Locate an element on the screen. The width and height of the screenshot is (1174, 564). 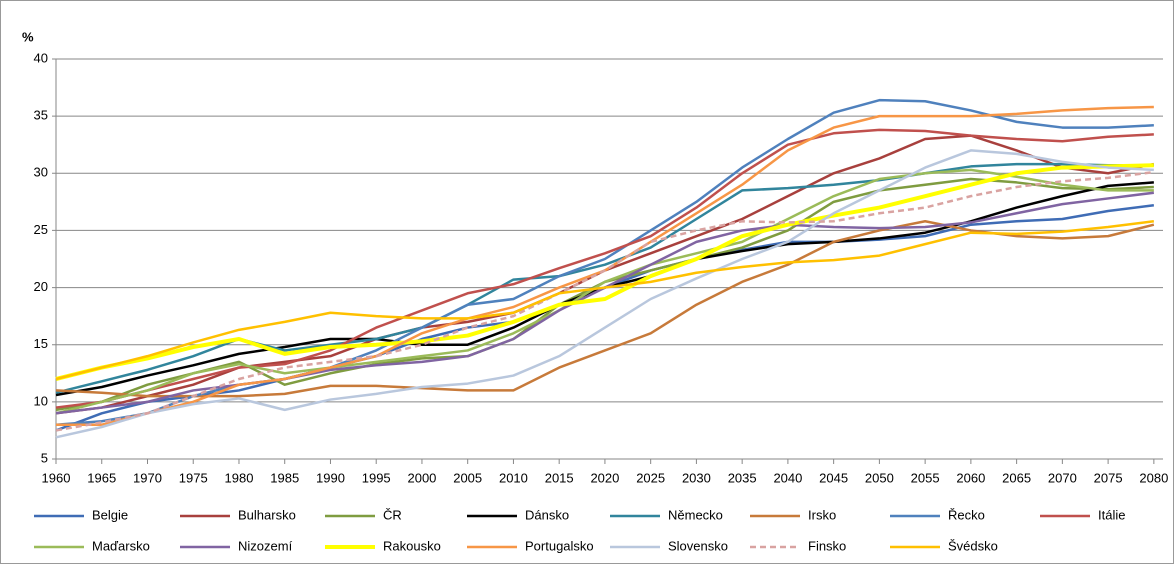
x-tick-label: 1975 is located at coordinates (193, 477).